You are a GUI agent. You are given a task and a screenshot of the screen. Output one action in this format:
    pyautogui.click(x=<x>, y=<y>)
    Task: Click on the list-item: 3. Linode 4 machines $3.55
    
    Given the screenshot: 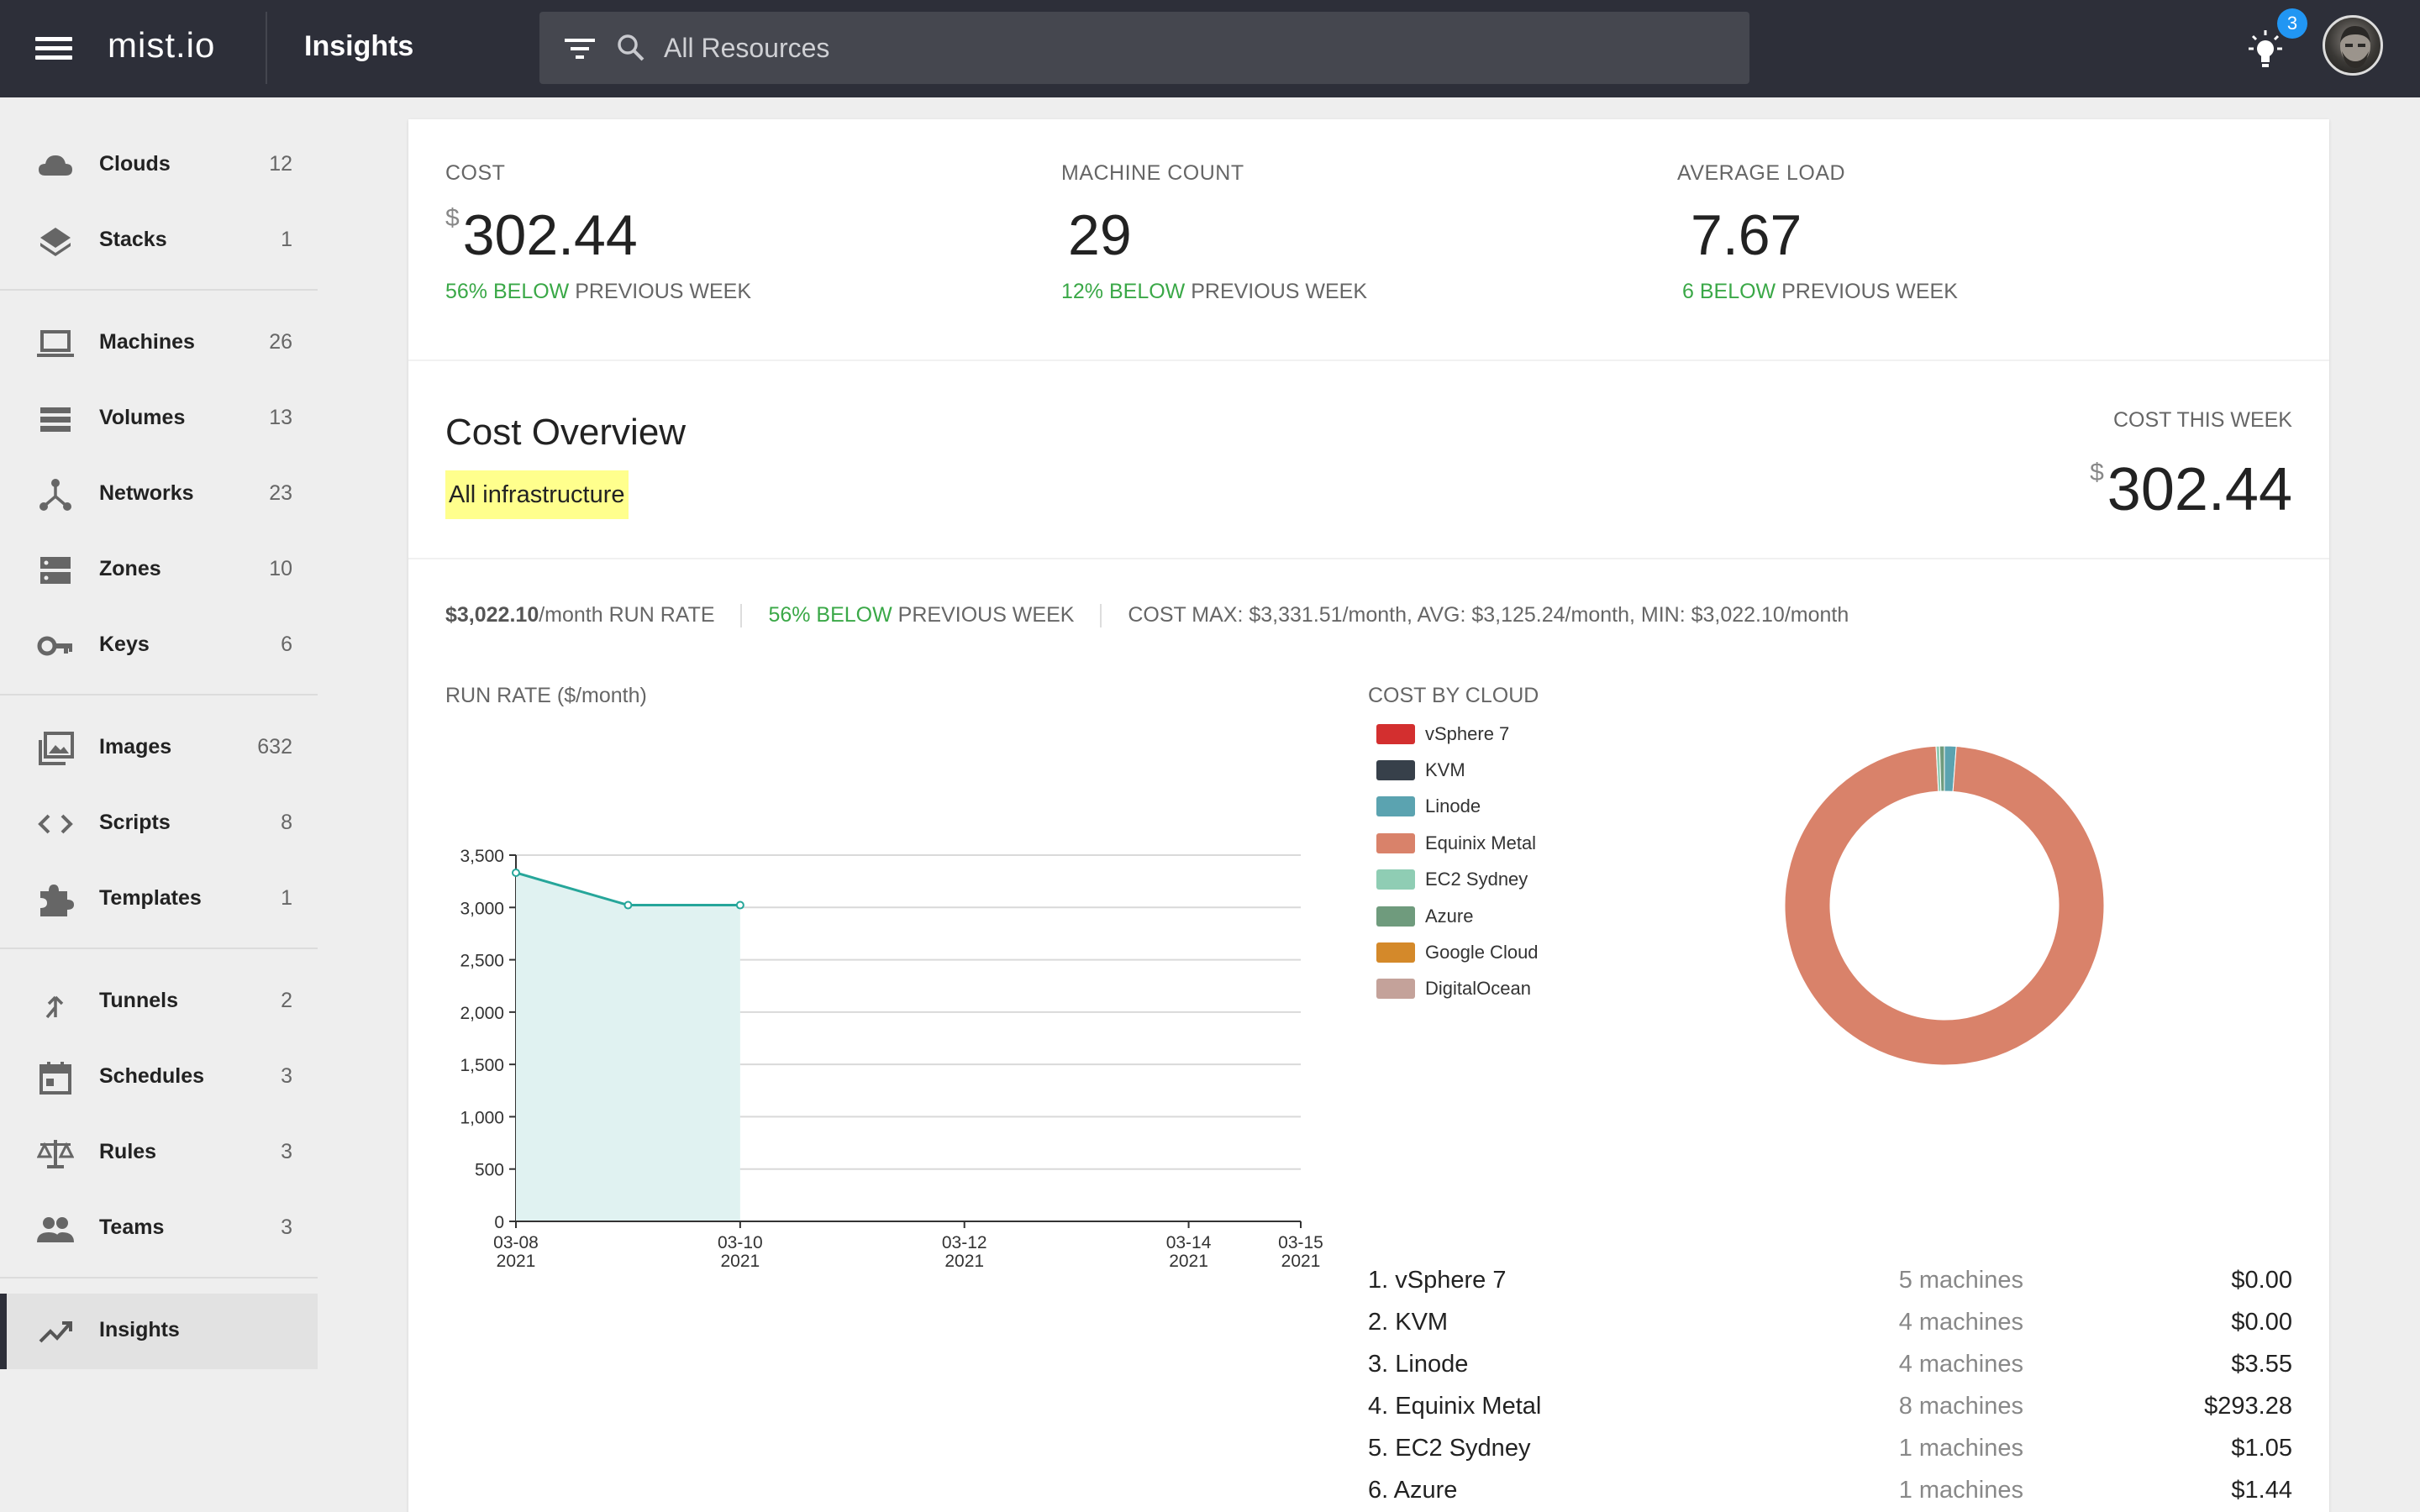 What is the action you would take?
    pyautogui.click(x=1830, y=1363)
    